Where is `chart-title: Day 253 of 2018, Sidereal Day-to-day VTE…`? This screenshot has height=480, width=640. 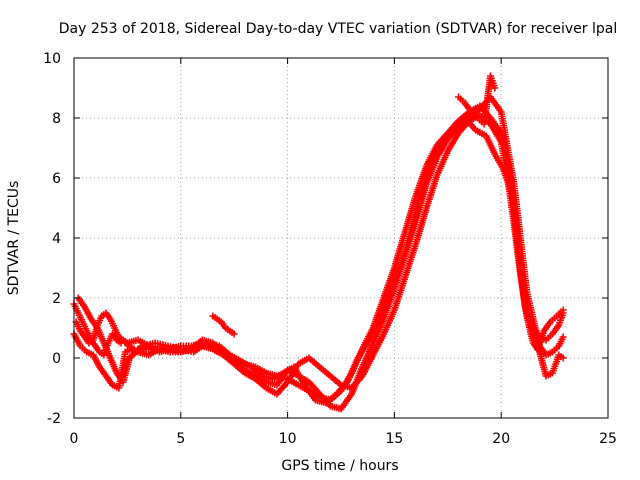
chart-title: Day 253 of 2018, Sidereal Day-to-day VTE… is located at coordinates (338, 29).